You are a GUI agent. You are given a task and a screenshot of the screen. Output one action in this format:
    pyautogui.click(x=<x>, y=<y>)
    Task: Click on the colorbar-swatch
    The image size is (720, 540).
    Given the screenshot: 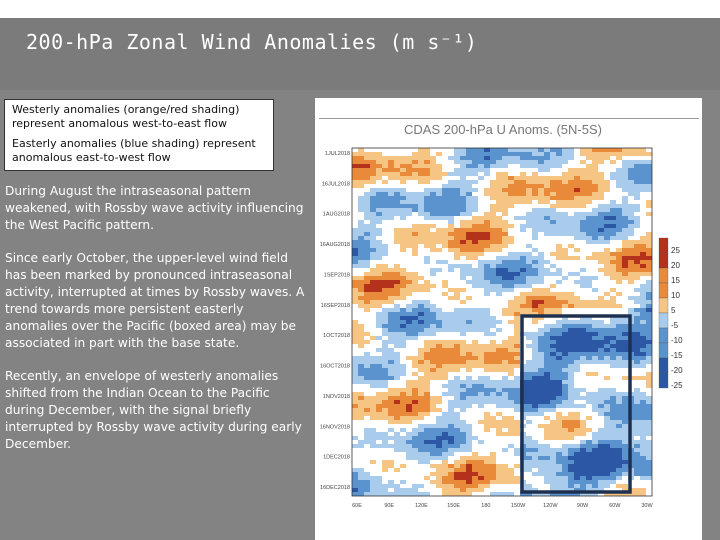 What is the action you would take?
    pyautogui.click(x=663, y=350)
    